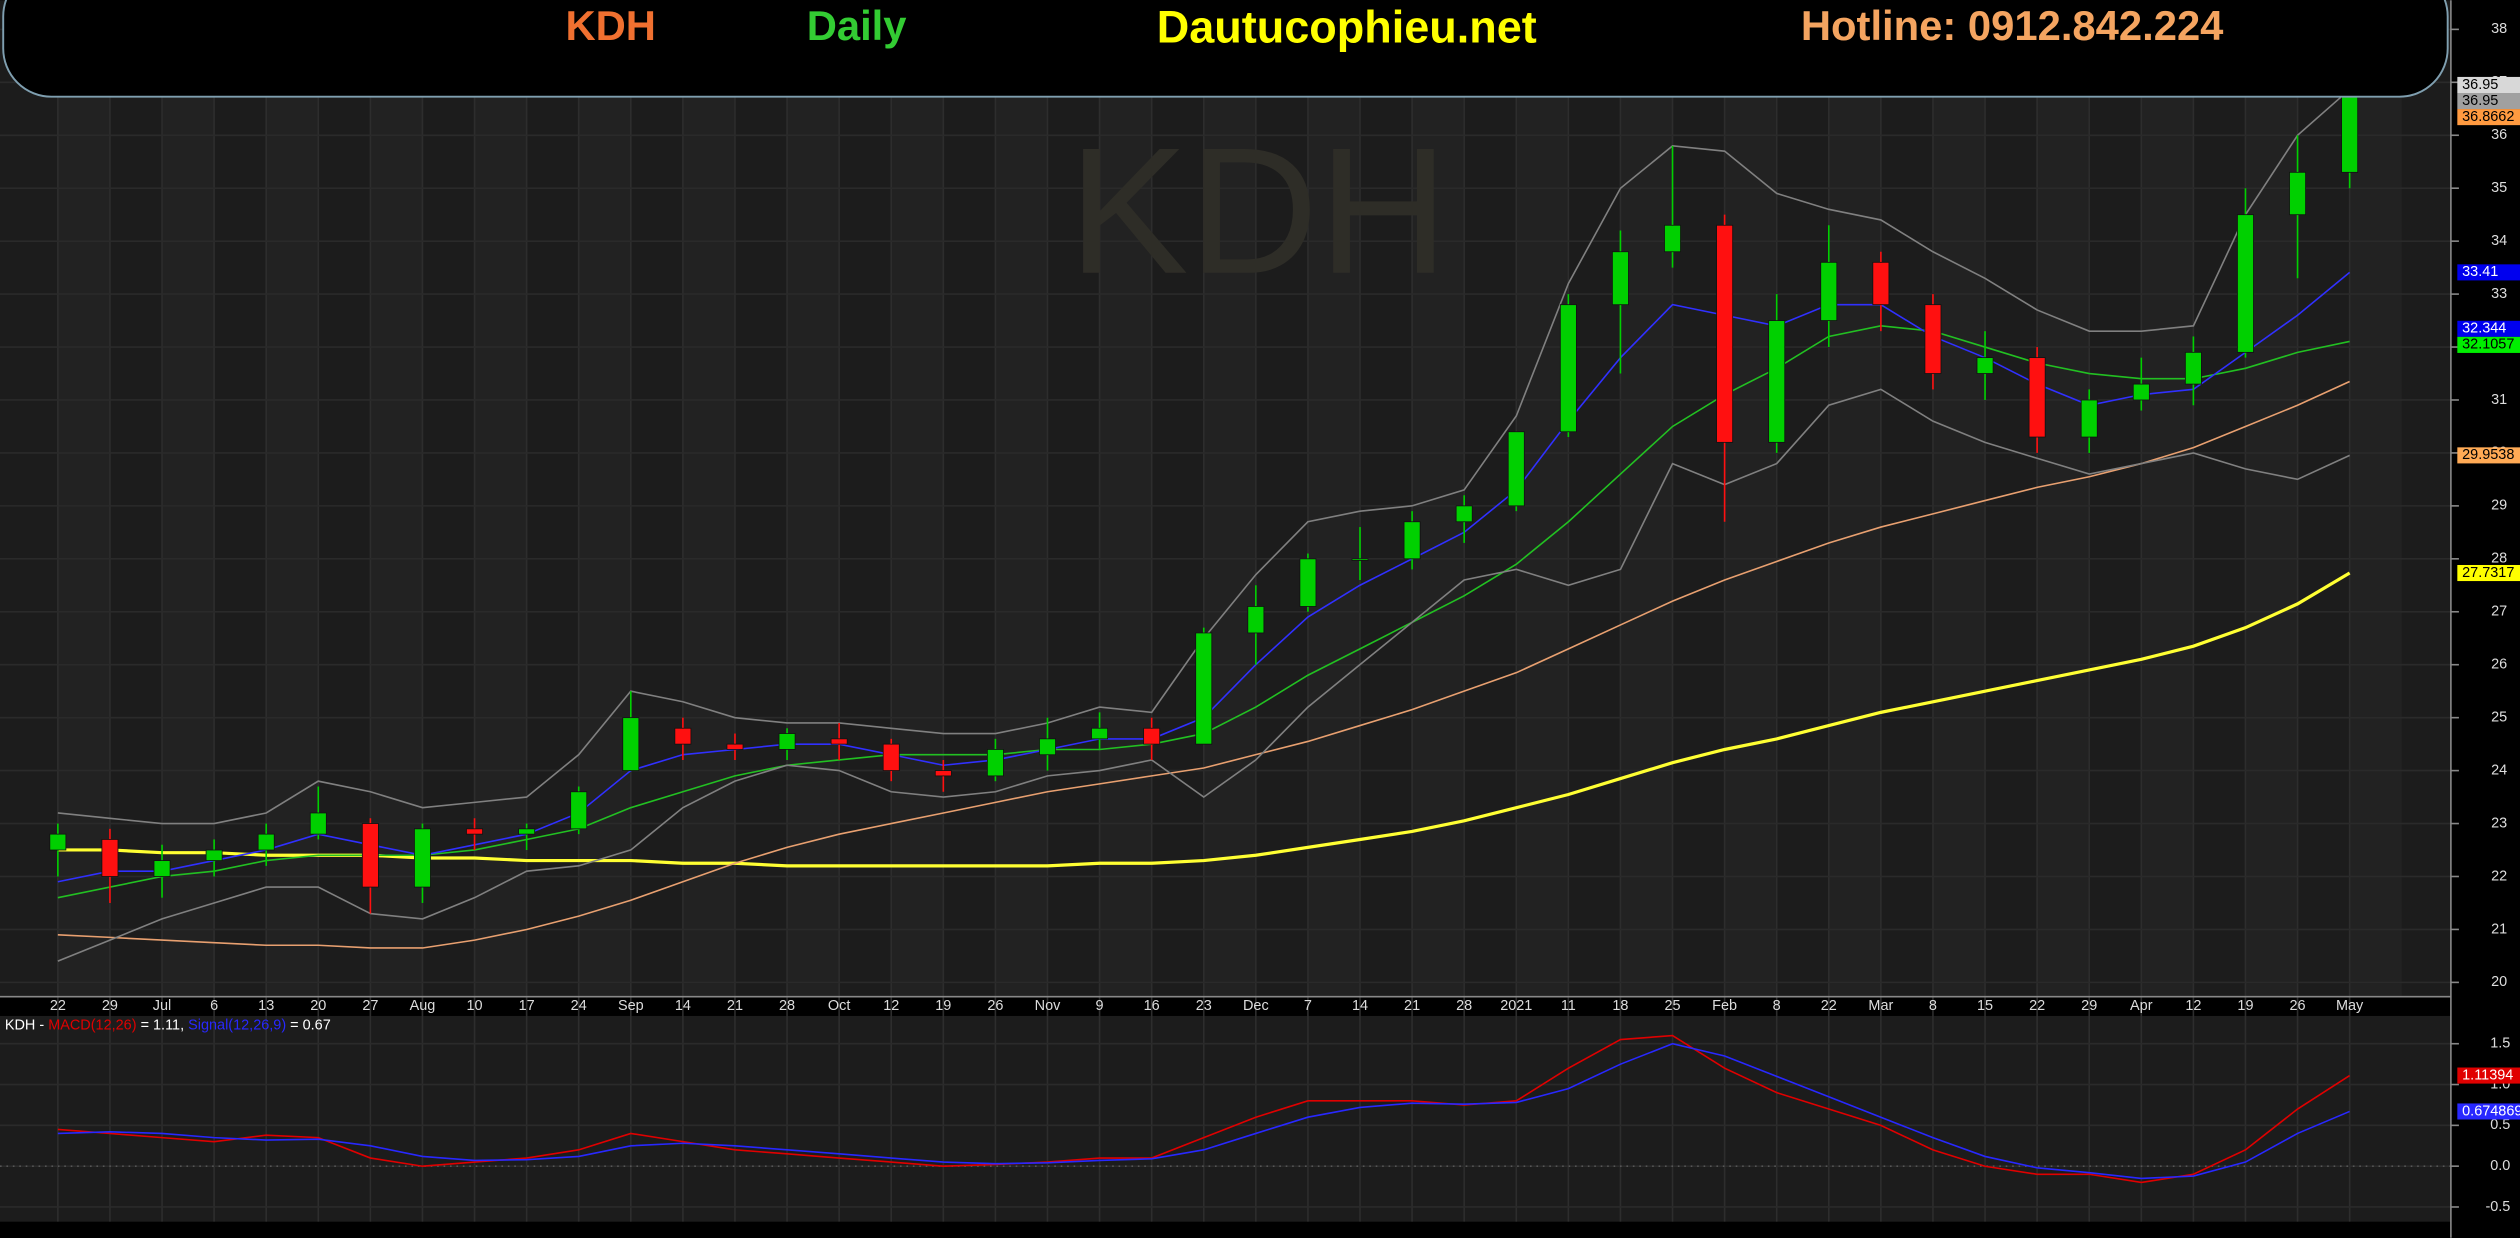 Image resolution: width=2520 pixels, height=1238 pixels. Describe the element at coordinates (1360, 1006) in the screenshot. I see `x-tick-label: 14` at that location.